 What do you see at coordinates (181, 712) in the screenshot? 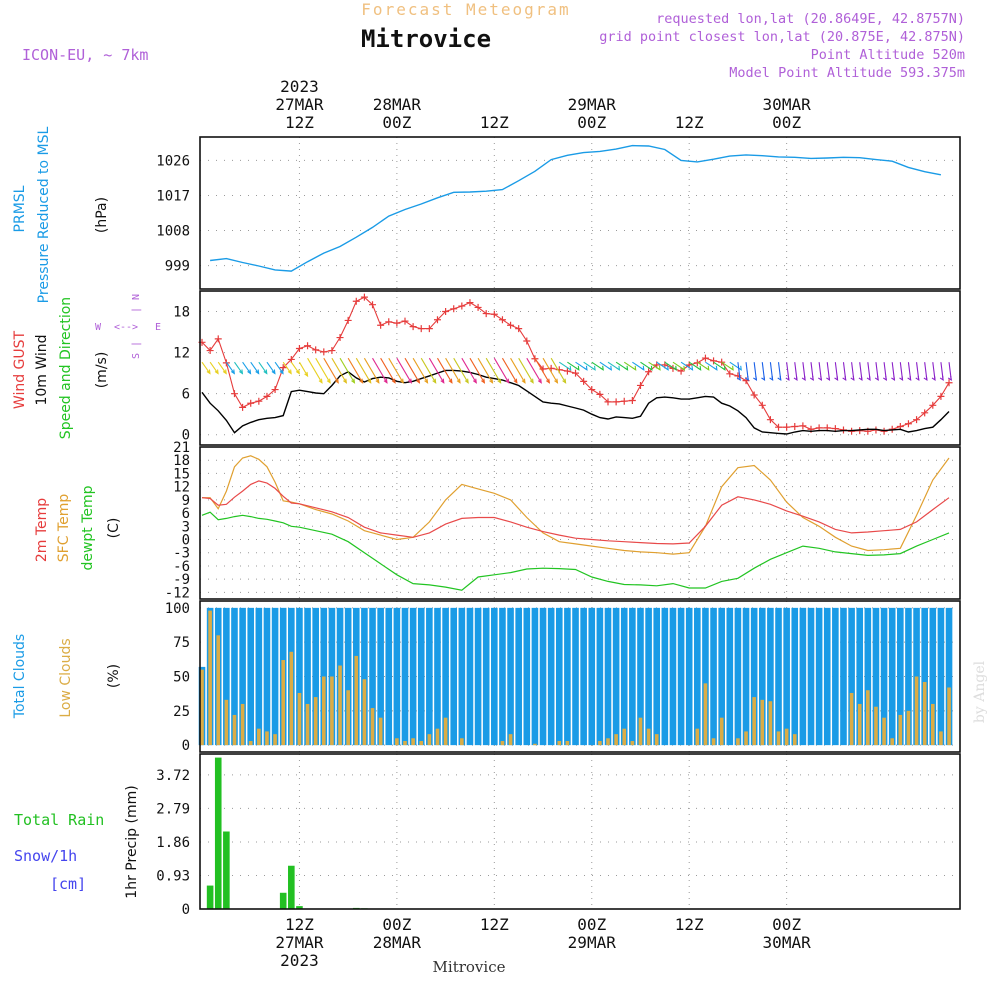
I see `y-tick-label: 25` at bounding box center [181, 712].